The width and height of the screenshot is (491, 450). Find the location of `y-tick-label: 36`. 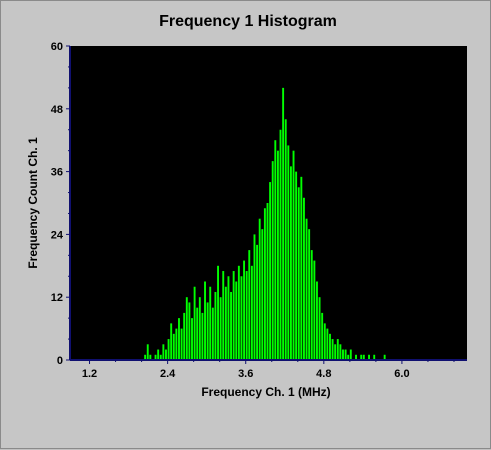

y-tick-label: 36 is located at coordinates (57, 173).